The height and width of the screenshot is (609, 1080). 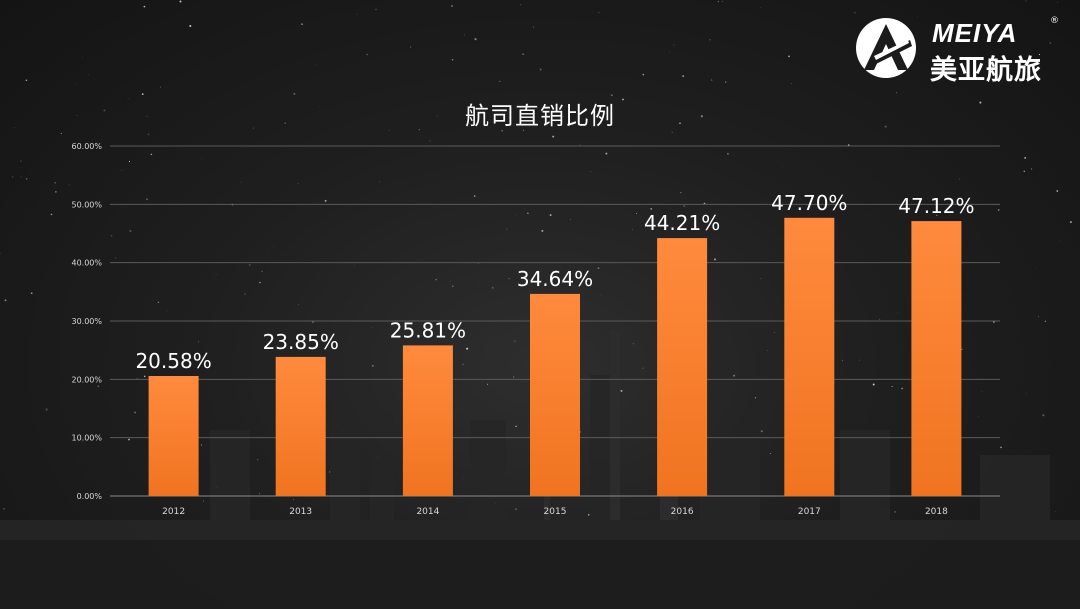 I want to click on y-tick-label: 50.00%, so click(x=86, y=204).